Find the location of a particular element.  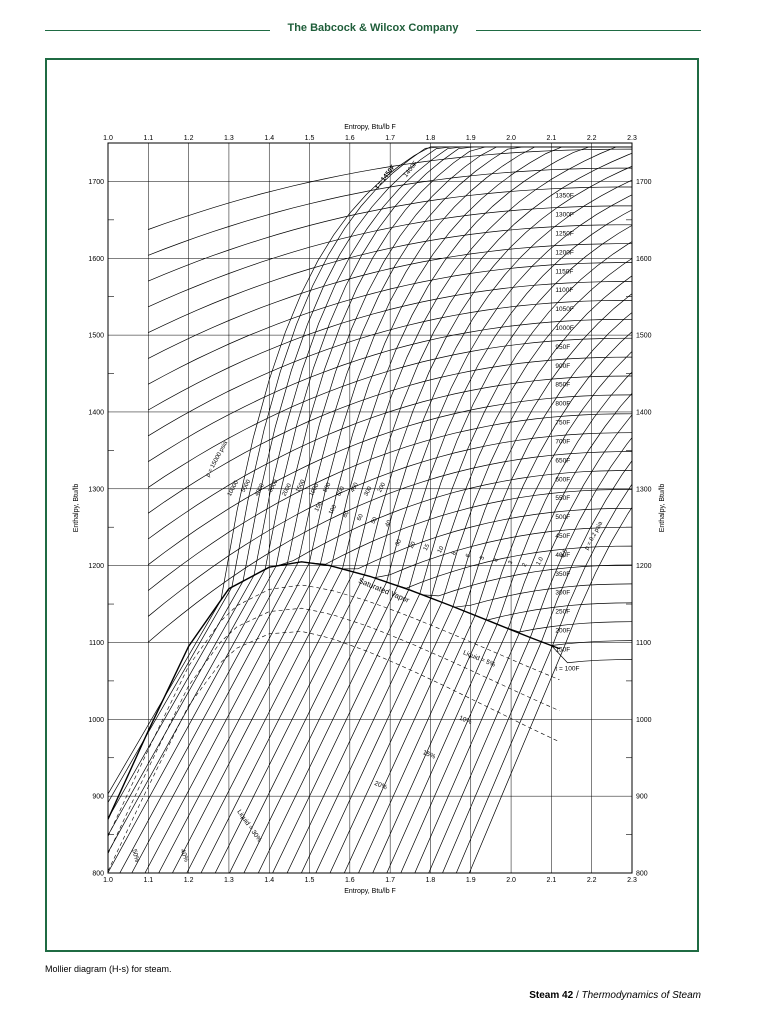

pressure-label: 100 is located at coordinates (333, 510).